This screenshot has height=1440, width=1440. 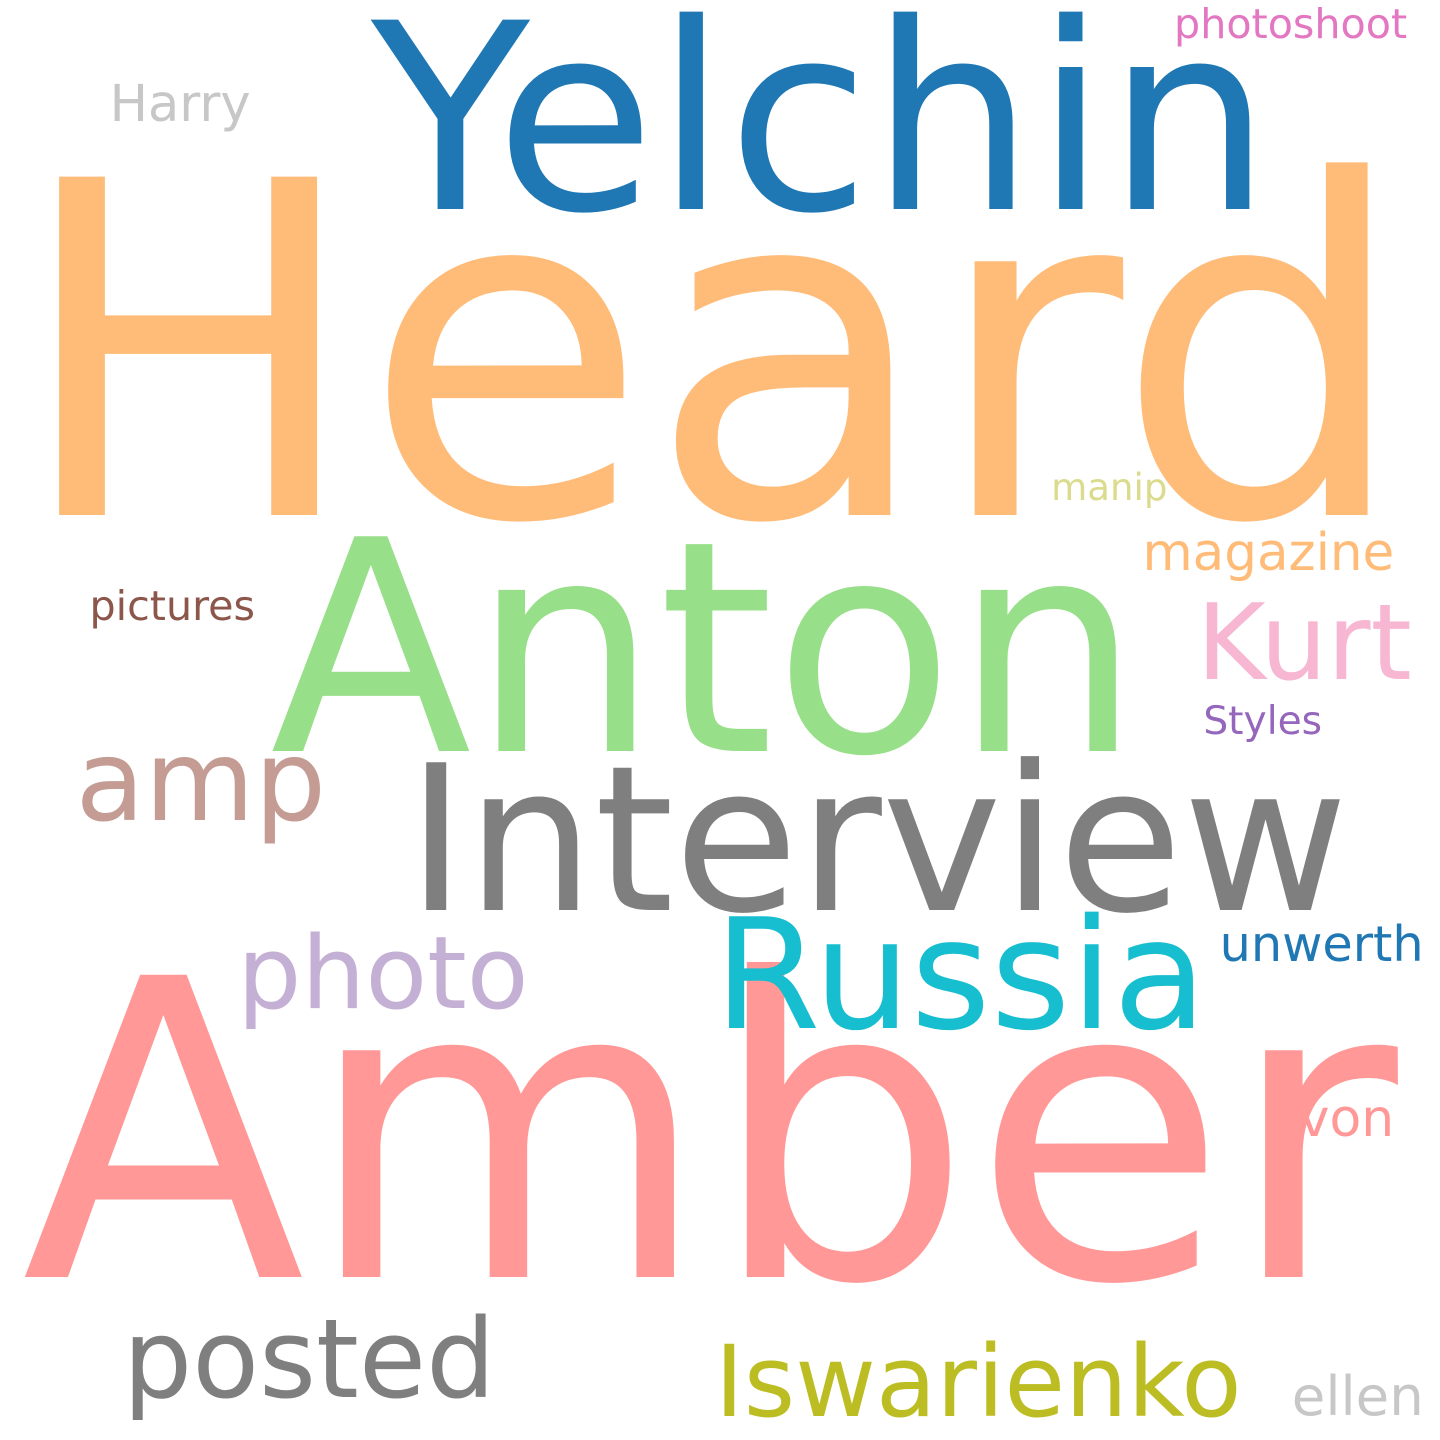 I want to click on word-von: von, so click(x=1346, y=1119).